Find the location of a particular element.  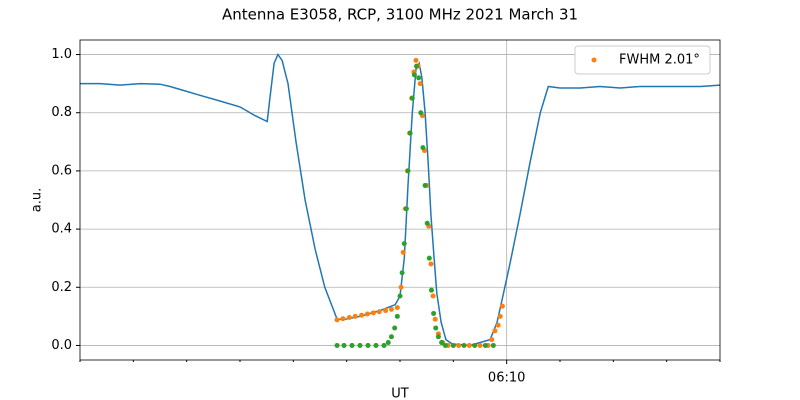

y-tick-label: 0.4 is located at coordinates (61, 229).